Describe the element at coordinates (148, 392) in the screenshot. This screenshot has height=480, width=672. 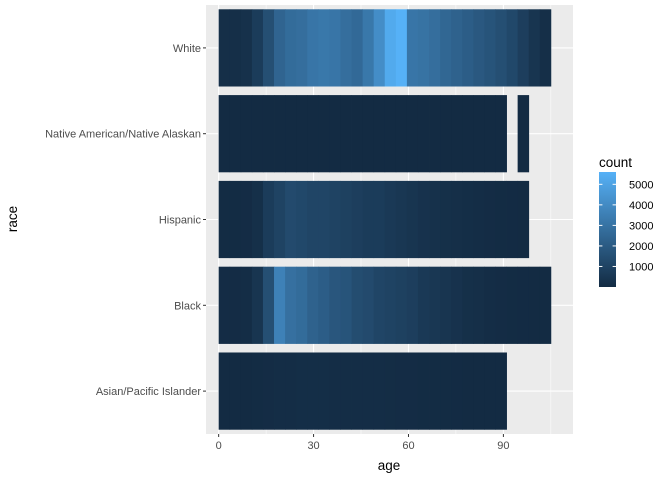
I see `y-tick-label: Asian/Pacific Islander` at that location.